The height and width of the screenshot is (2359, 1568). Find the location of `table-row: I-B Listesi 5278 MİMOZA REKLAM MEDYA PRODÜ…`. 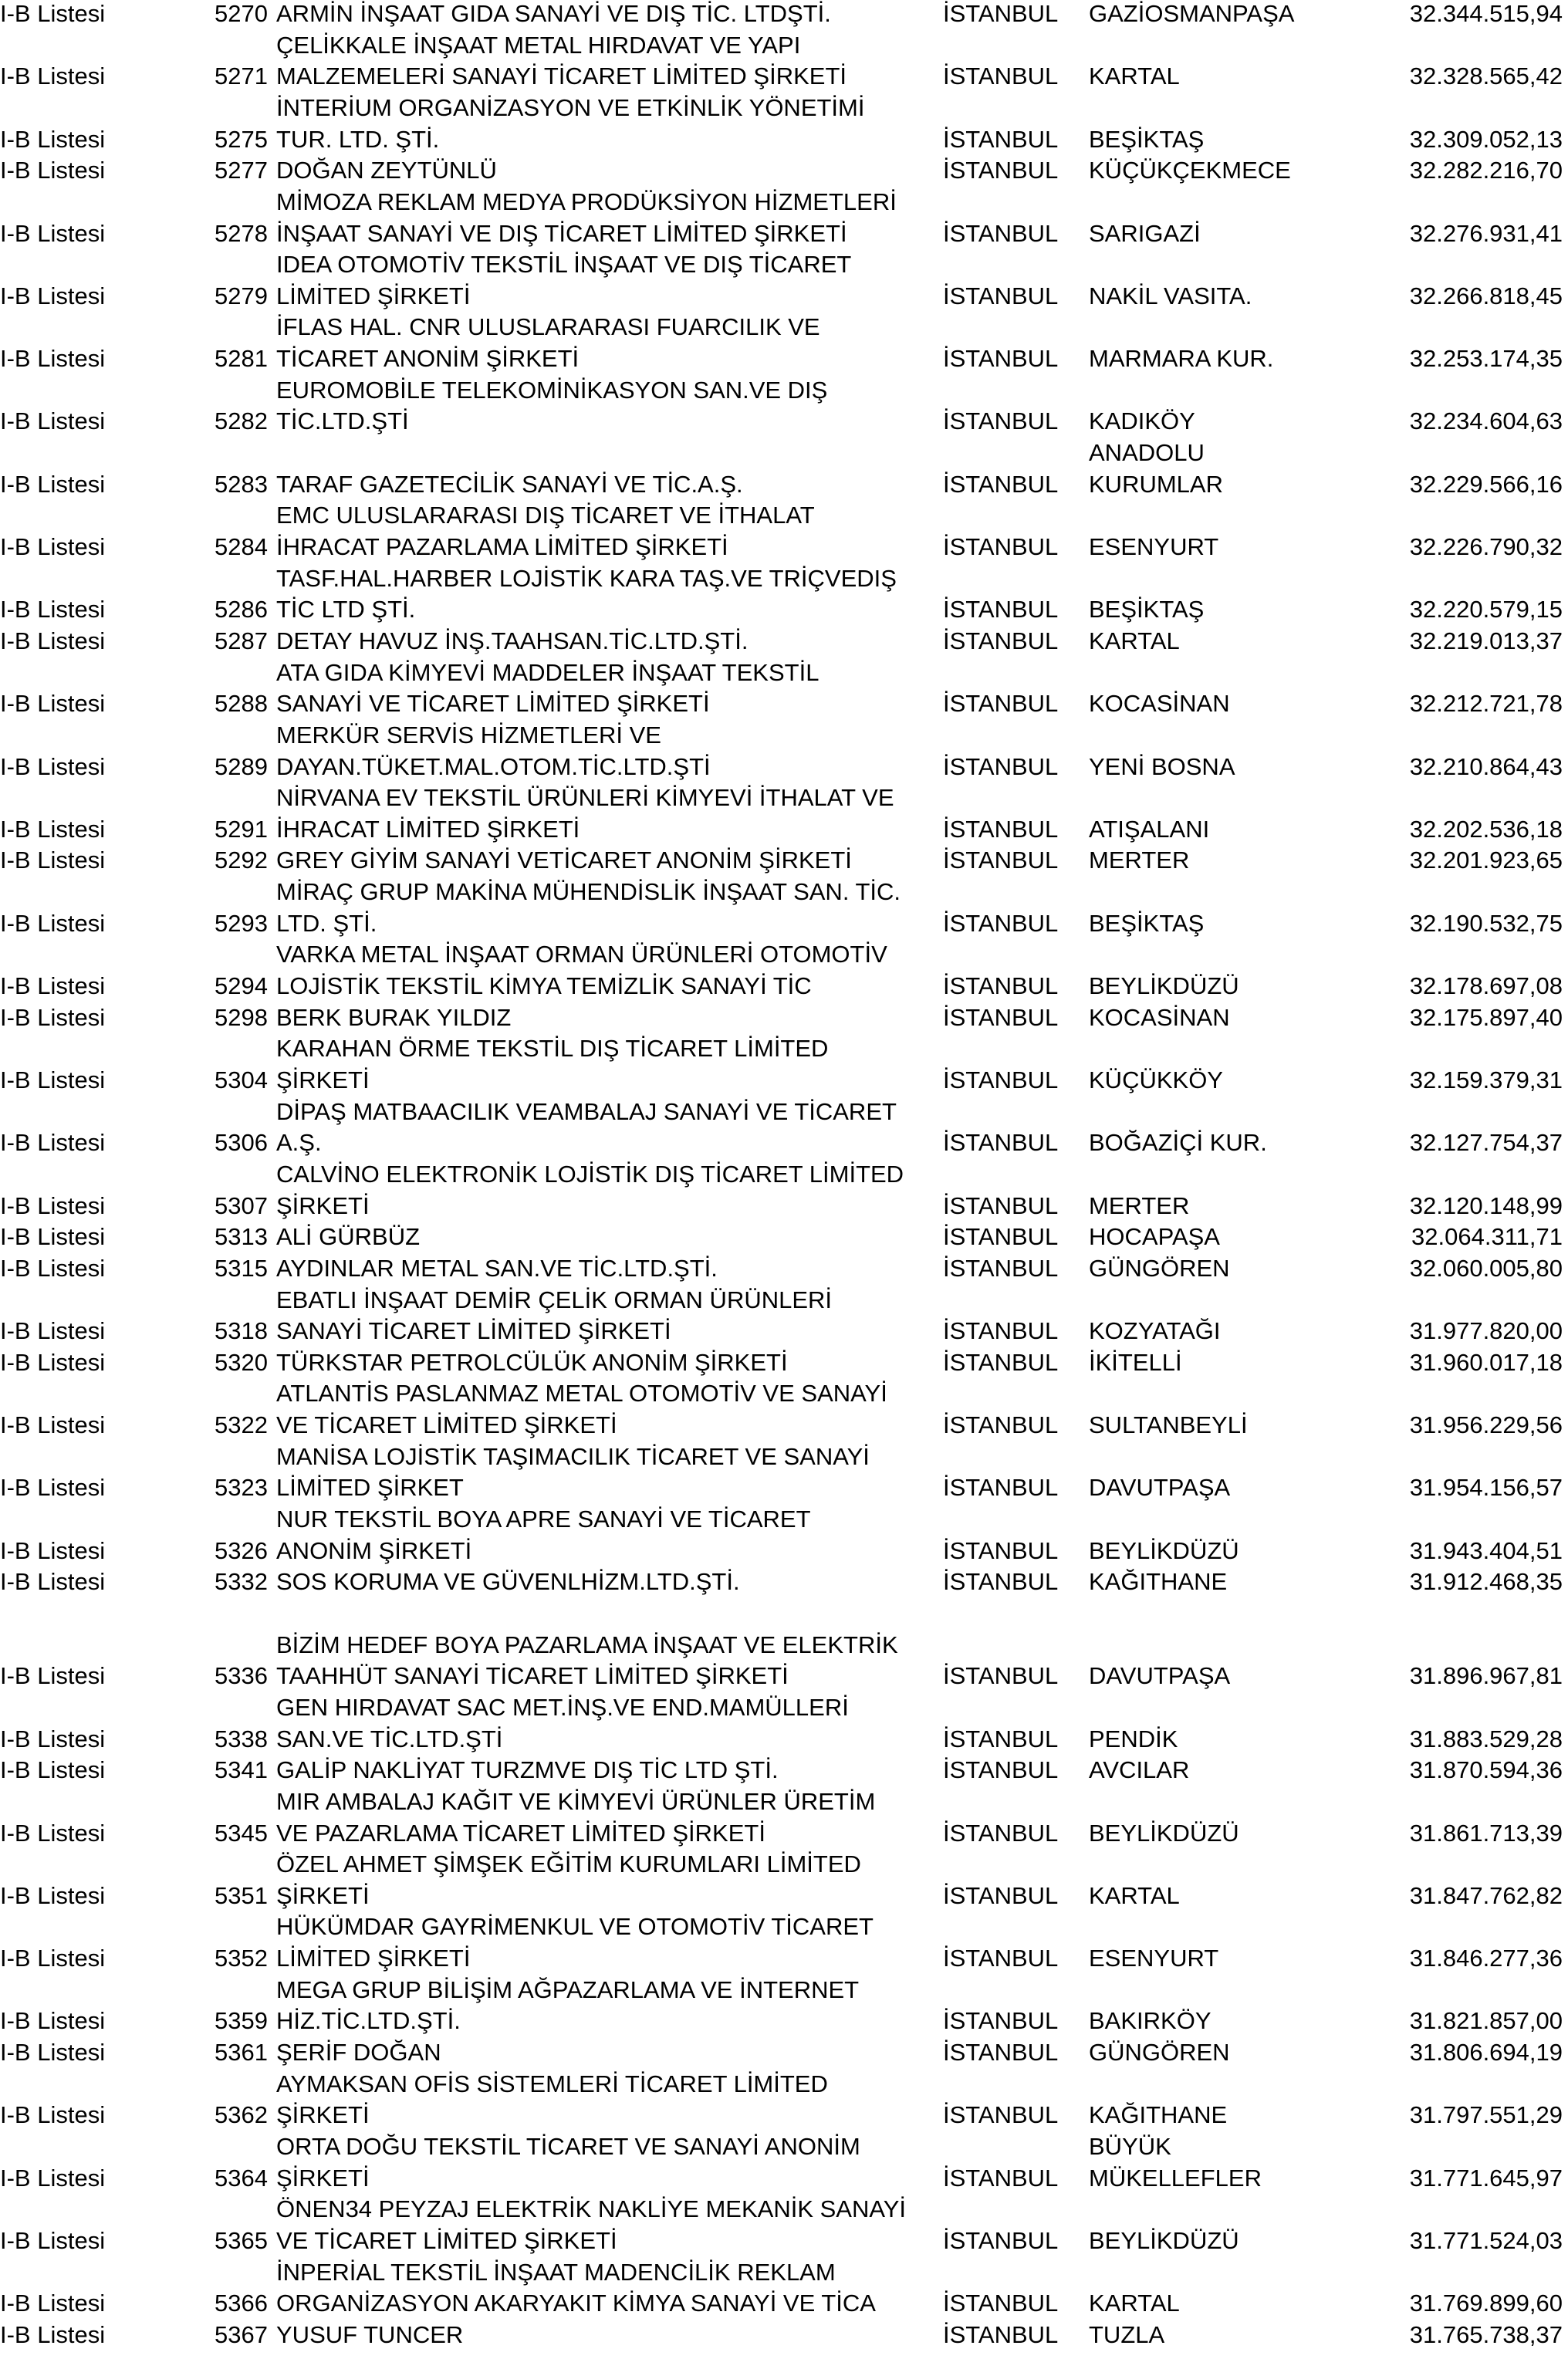

table-row: I-B Listesi 5278 MİMOZA REKLAM MEDYA PRODÜ… is located at coordinates (784, 218).